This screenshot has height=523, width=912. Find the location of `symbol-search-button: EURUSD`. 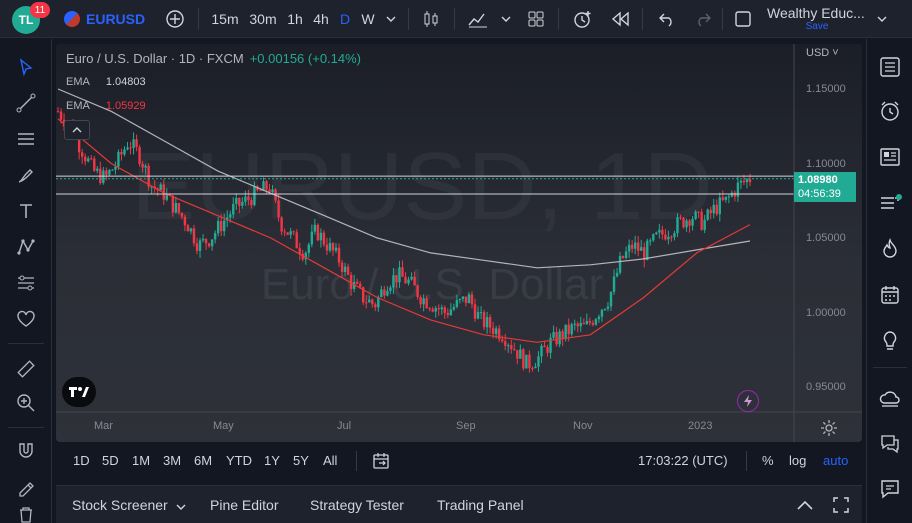

symbol-search-button: EURUSD is located at coordinates (104, 19).